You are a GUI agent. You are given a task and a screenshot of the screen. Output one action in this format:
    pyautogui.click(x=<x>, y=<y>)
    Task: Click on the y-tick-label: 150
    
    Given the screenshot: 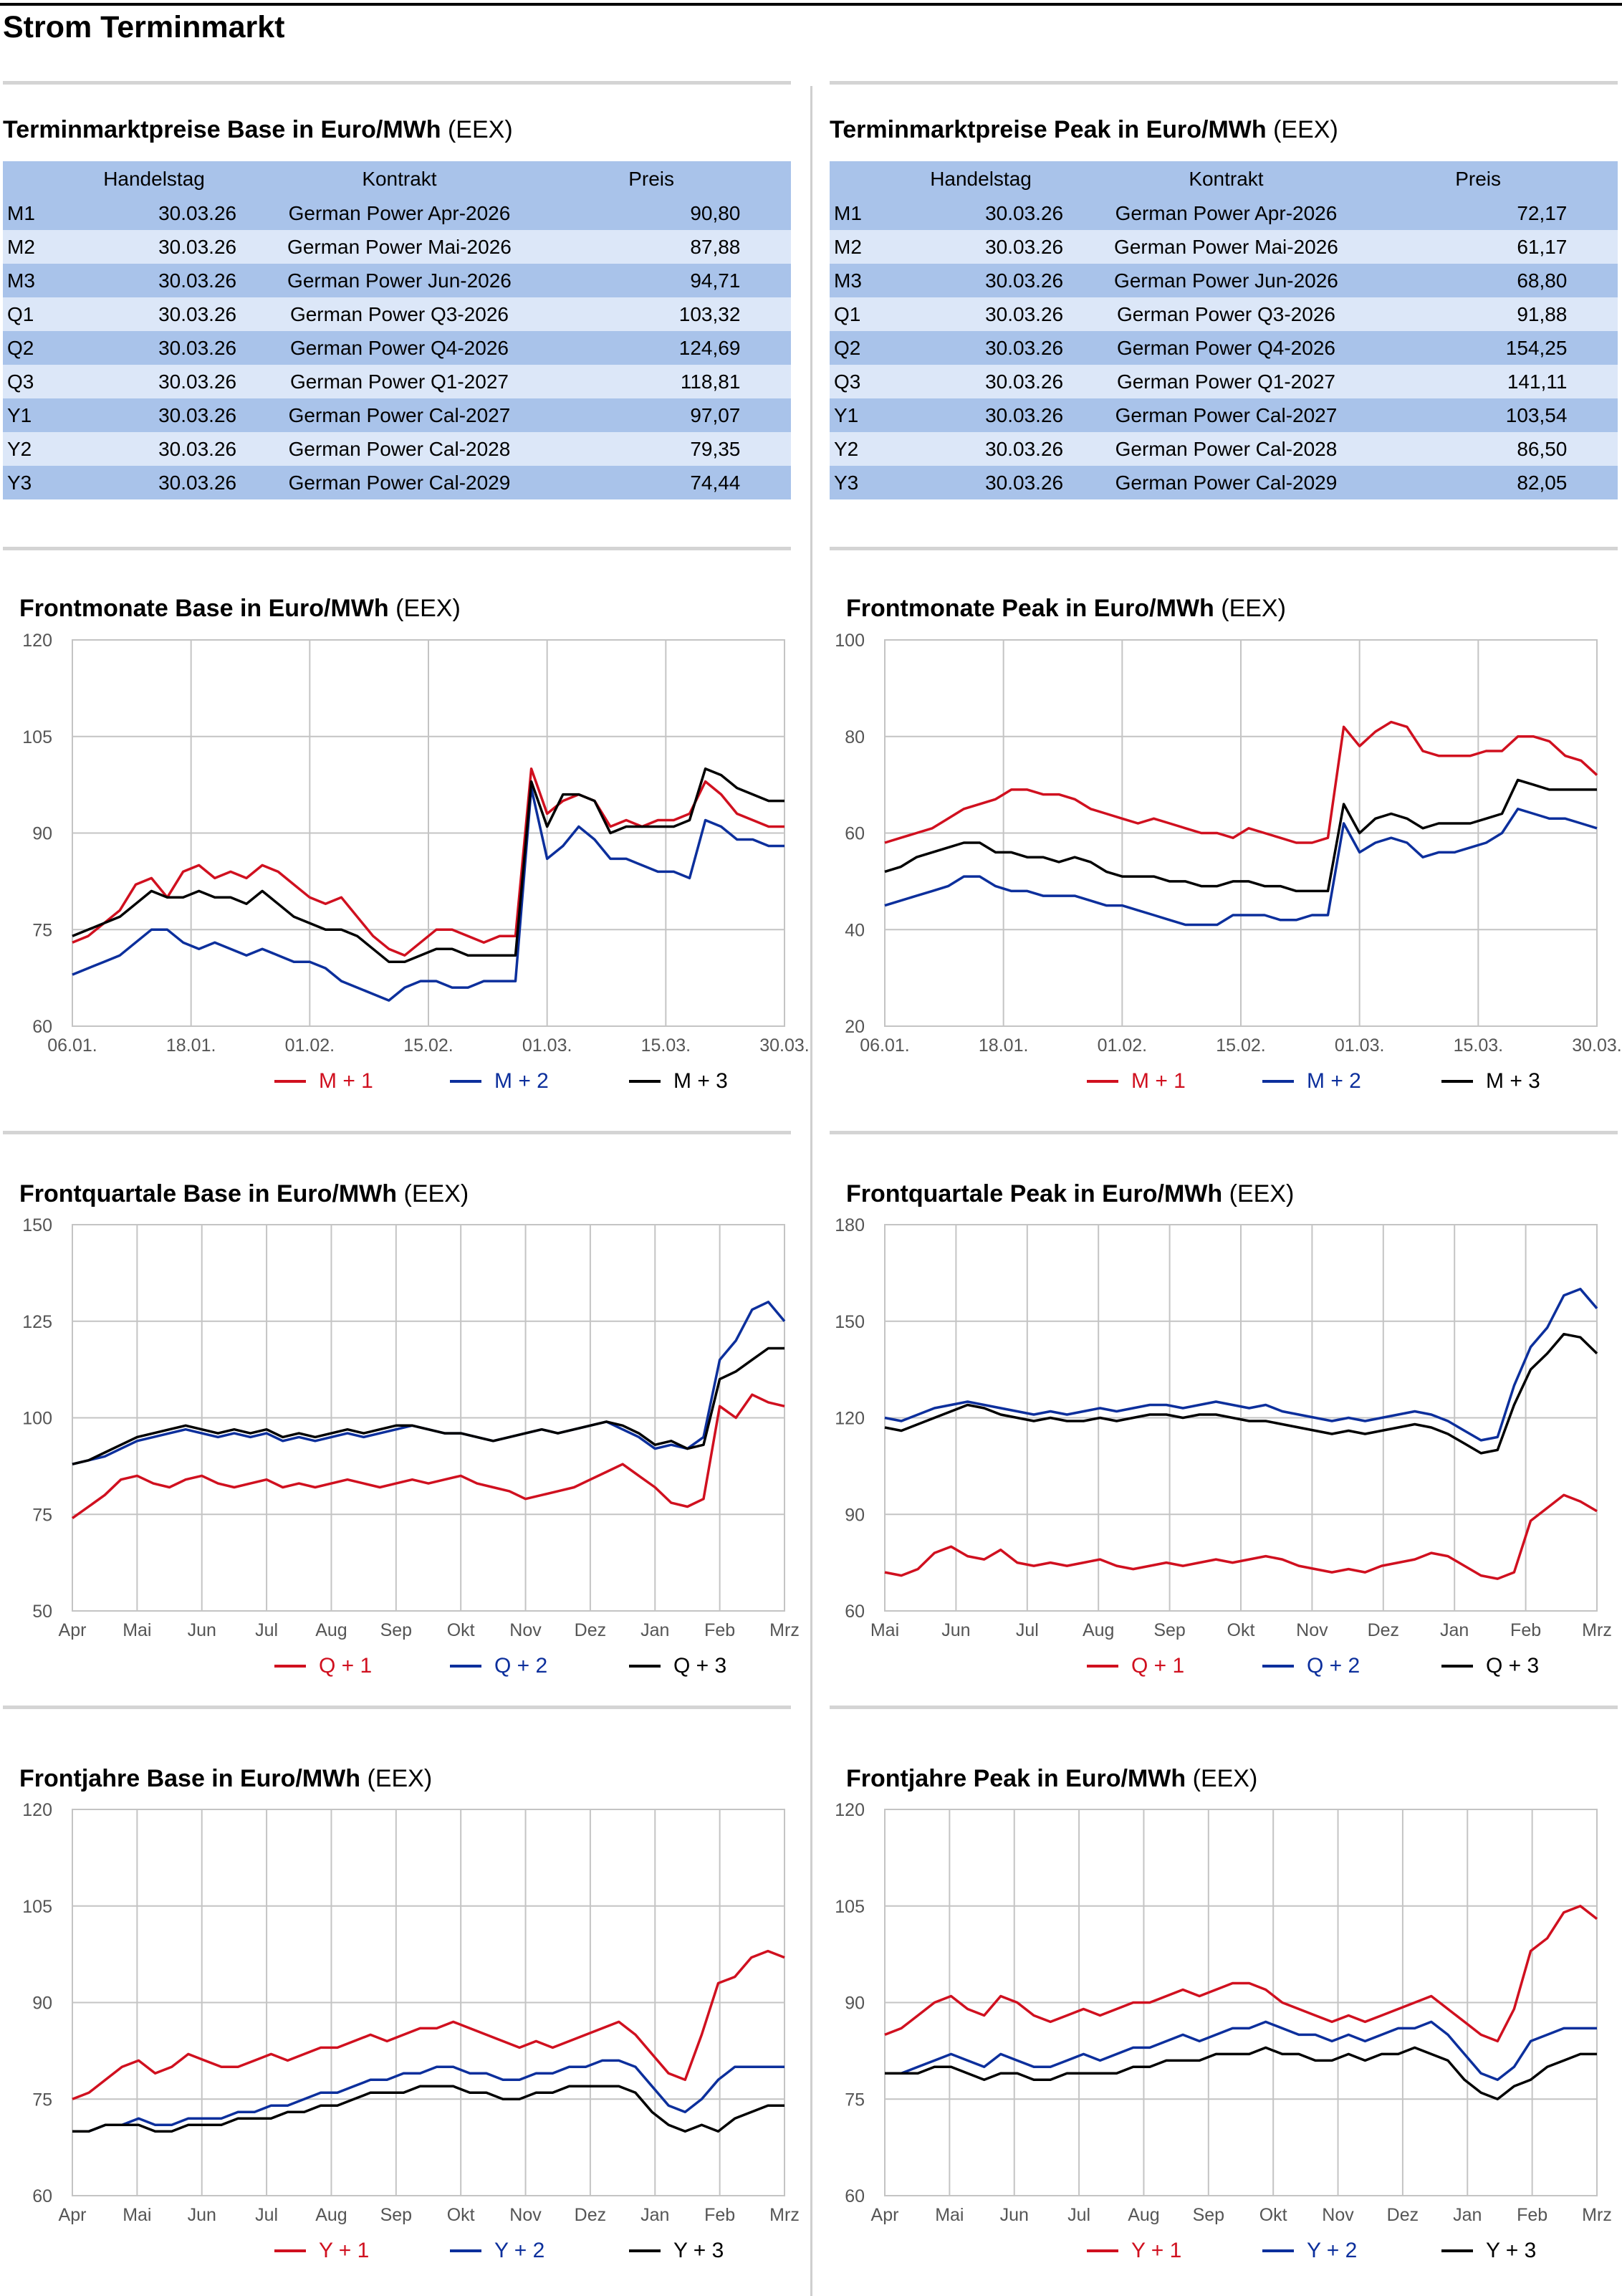 What is the action you would take?
    pyautogui.click(x=850, y=1322)
    